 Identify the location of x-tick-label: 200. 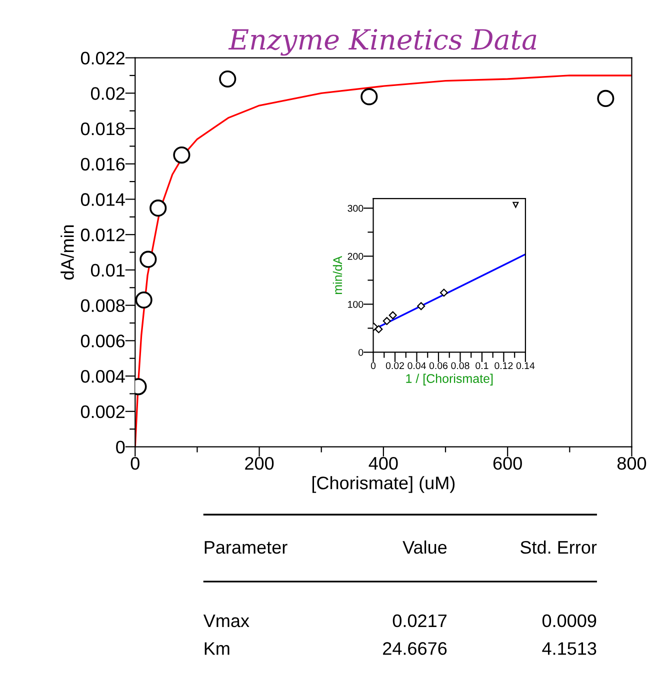
(259, 463).